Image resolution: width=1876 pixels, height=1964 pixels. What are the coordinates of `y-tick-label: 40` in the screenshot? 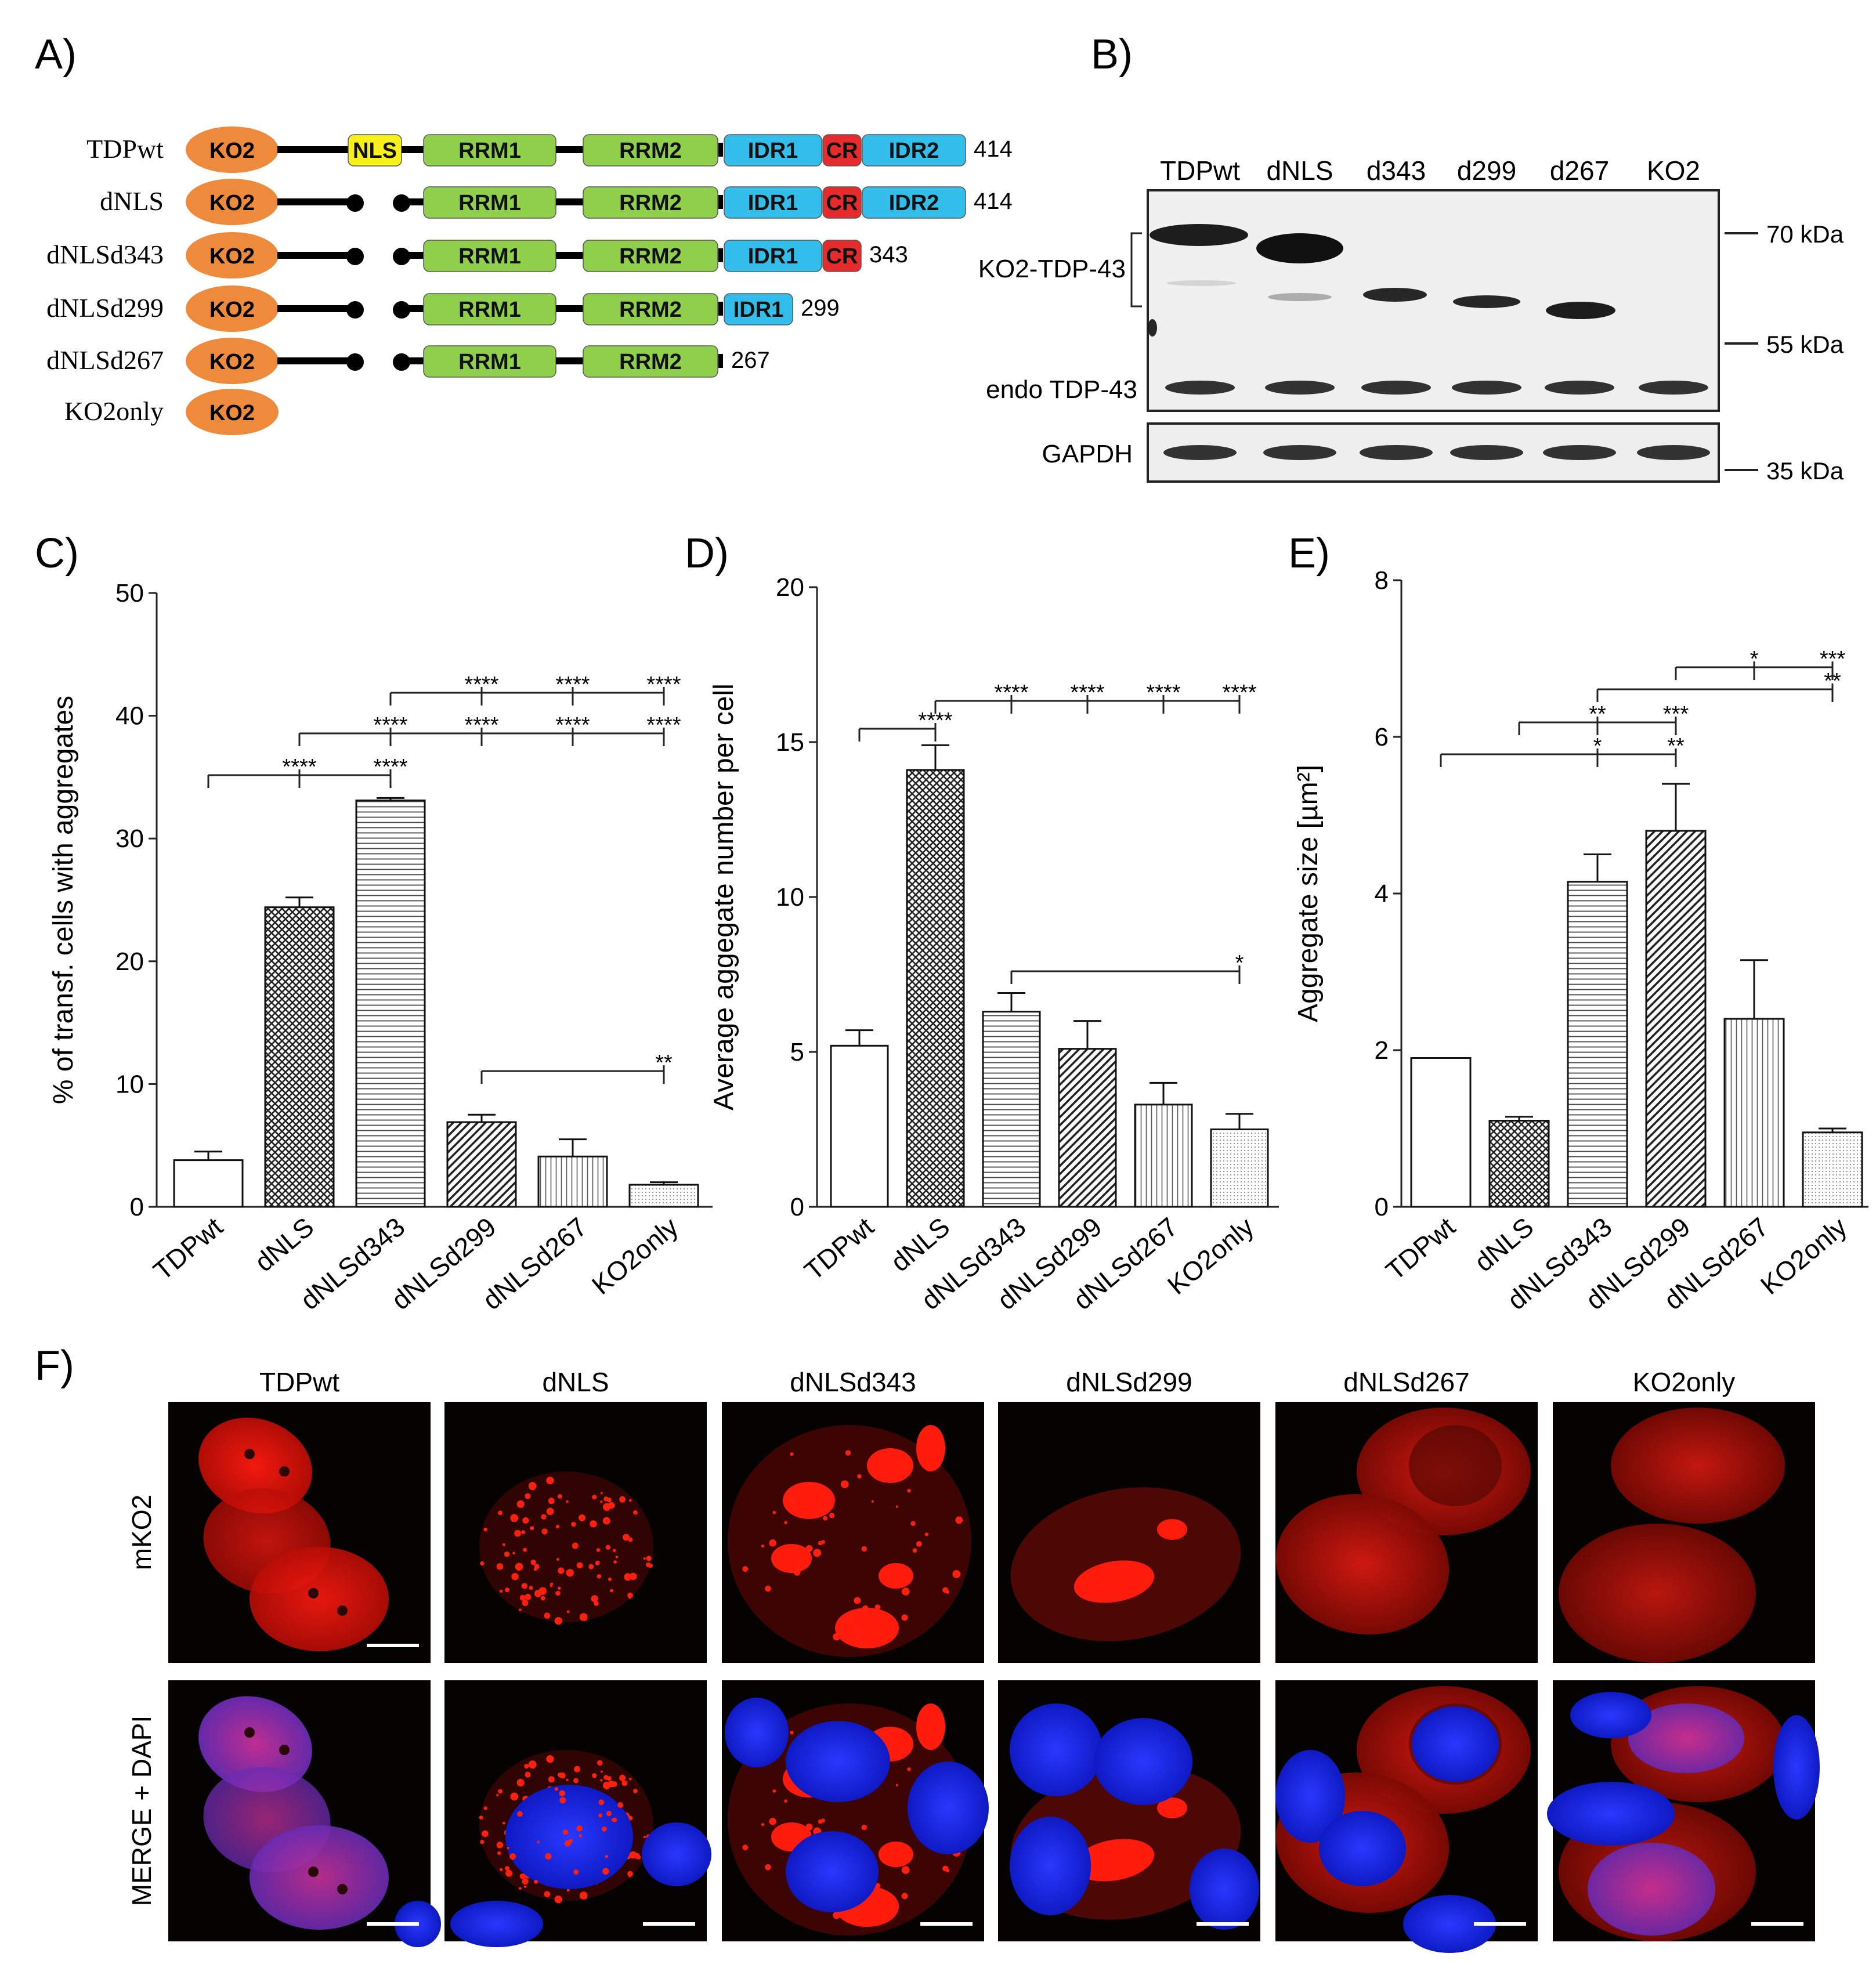 It's located at (129, 716).